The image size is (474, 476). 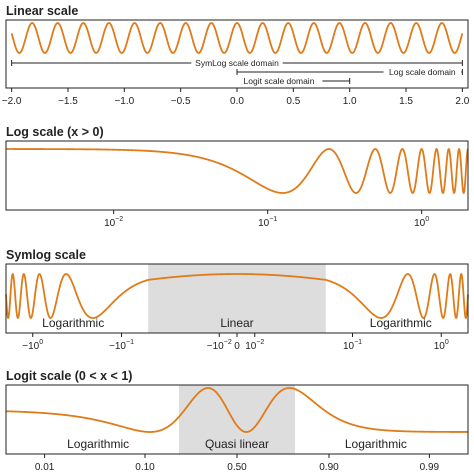 I want to click on x-tick-label: 1.0, so click(x=350, y=101).